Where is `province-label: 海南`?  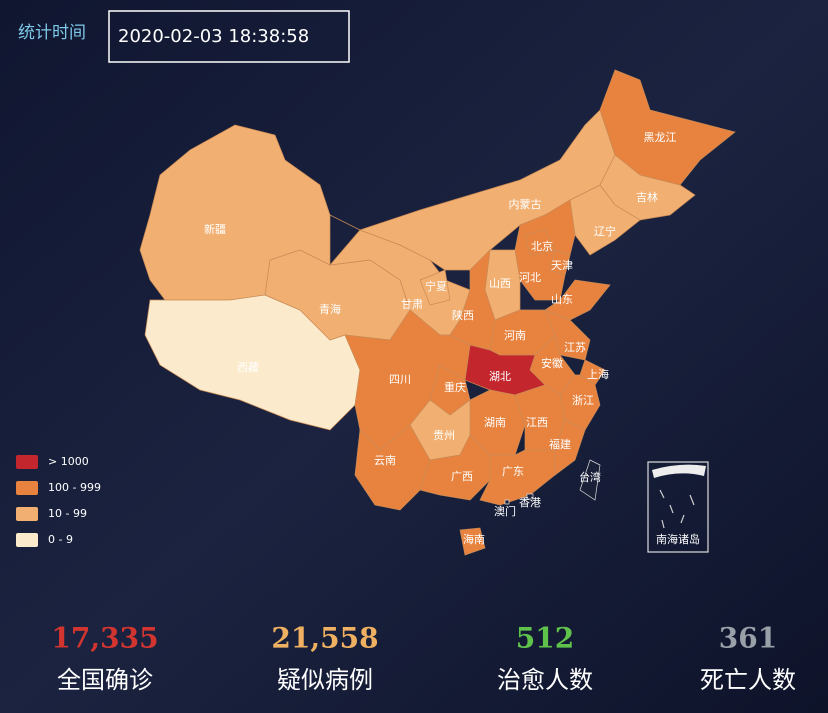 province-label: 海南 is located at coordinates (474, 539).